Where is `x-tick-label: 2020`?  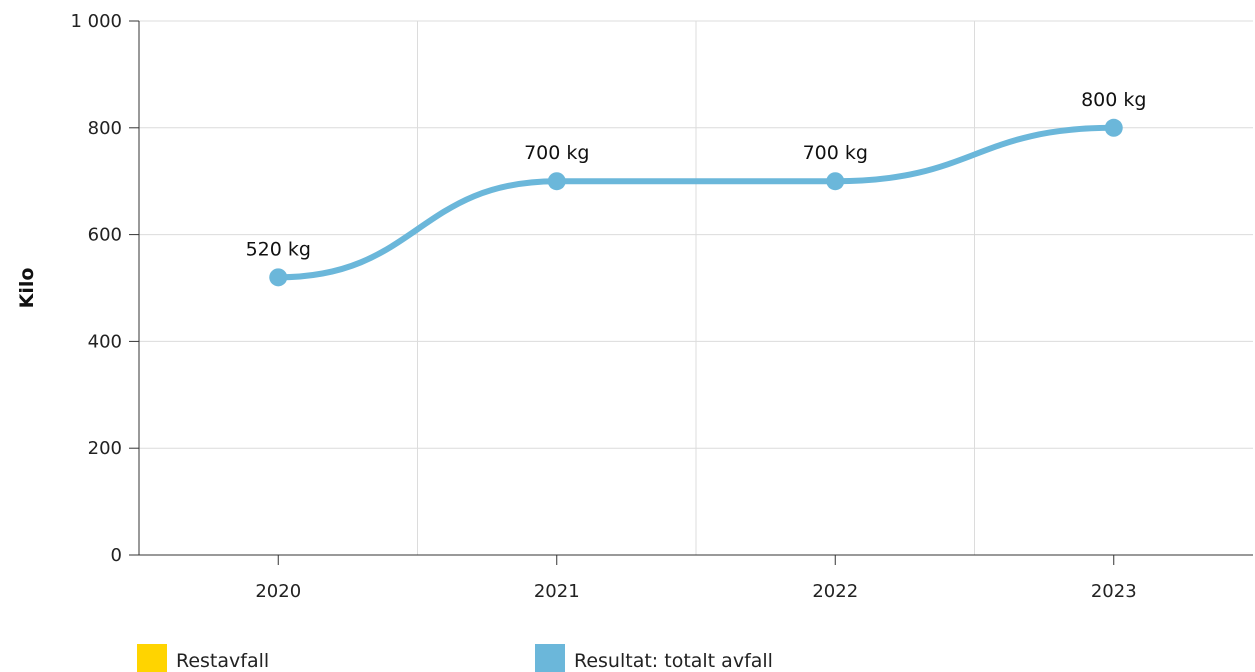
x-tick-label: 2020 is located at coordinates (278, 591).